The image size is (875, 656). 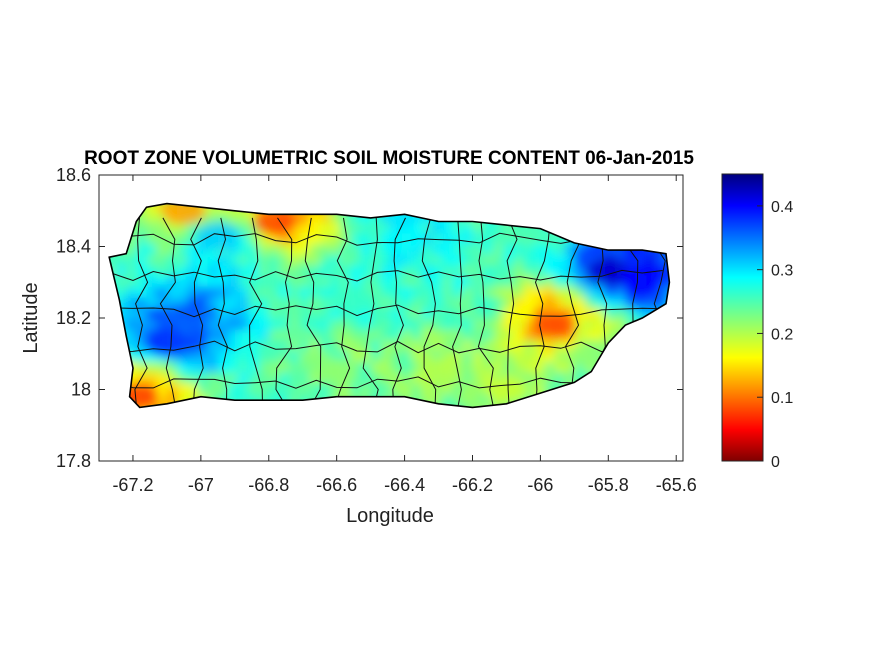 I want to click on x-axis-label: Longitude, so click(x=390, y=516).